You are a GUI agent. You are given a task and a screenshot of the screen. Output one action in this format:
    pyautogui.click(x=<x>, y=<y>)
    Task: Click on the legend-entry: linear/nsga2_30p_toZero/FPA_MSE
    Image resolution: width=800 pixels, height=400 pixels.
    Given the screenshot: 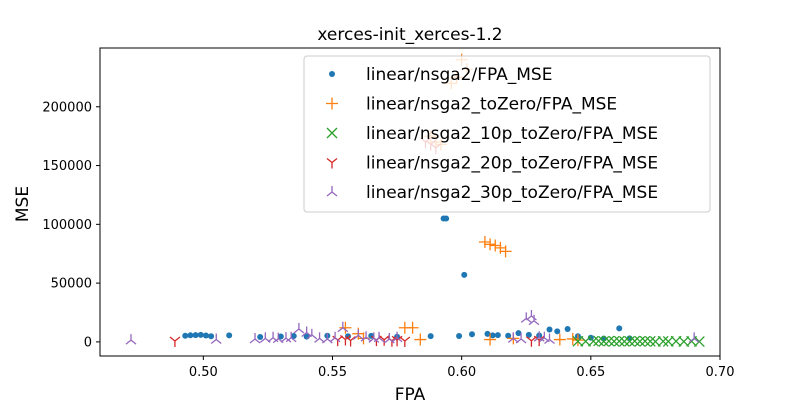 What is the action you would take?
    pyautogui.click(x=512, y=193)
    